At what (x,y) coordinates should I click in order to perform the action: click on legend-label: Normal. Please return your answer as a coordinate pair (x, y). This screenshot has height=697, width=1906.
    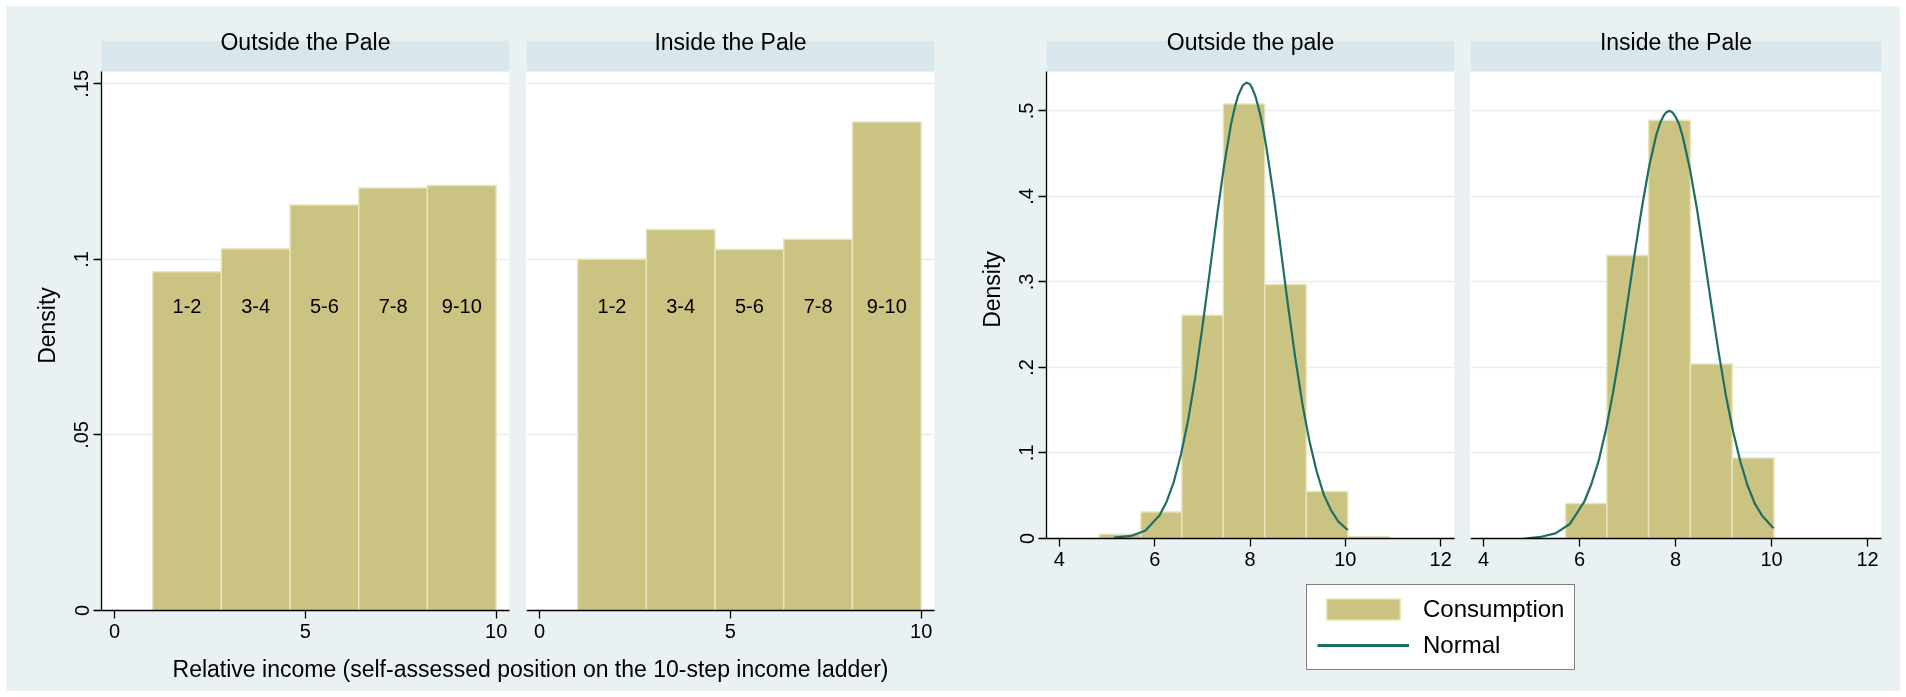
    Looking at the image, I should click on (1462, 645).